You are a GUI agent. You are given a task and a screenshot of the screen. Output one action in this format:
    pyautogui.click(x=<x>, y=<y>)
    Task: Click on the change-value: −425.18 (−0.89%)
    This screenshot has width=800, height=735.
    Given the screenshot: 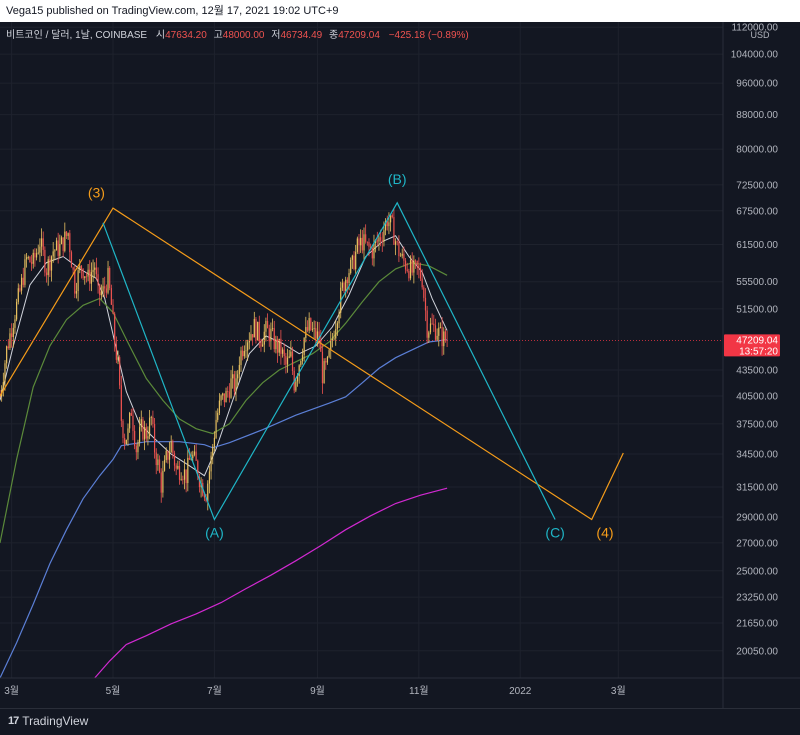 What is the action you would take?
    pyautogui.click(x=429, y=35)
    